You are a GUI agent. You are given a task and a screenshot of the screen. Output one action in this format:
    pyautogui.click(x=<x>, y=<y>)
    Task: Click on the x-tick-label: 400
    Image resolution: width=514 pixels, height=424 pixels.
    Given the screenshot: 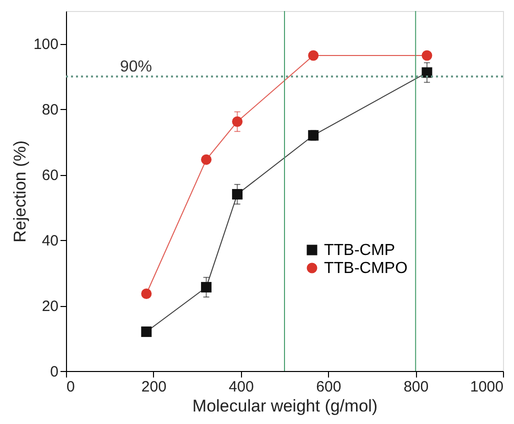 What is the action you would take?
    pyautogui.click(x=241, y=387)
    